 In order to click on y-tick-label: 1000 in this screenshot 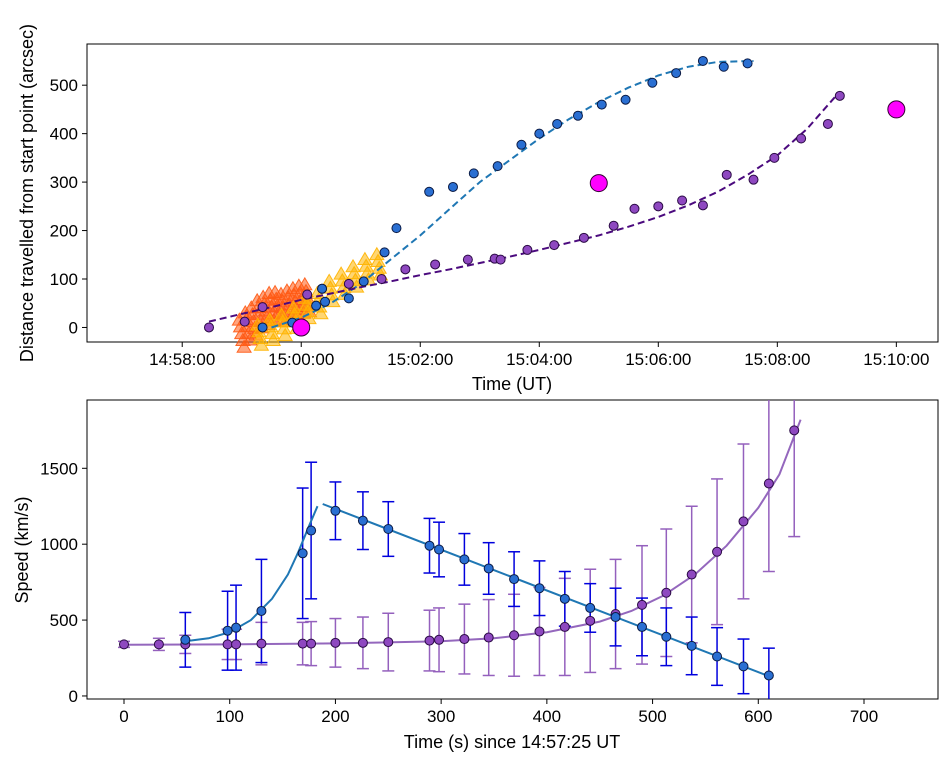, I will do `click(59, 544)`.